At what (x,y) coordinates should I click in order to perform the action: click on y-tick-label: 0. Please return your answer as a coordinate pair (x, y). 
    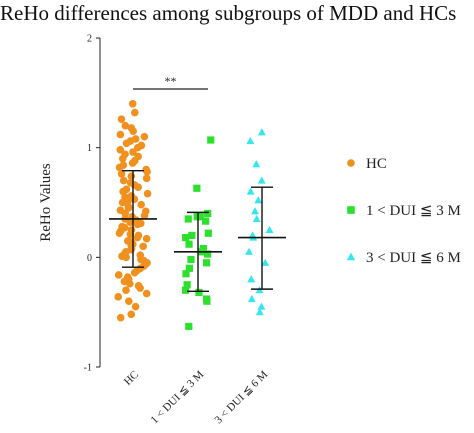
    Looking at the image, I should click on (89, 258).